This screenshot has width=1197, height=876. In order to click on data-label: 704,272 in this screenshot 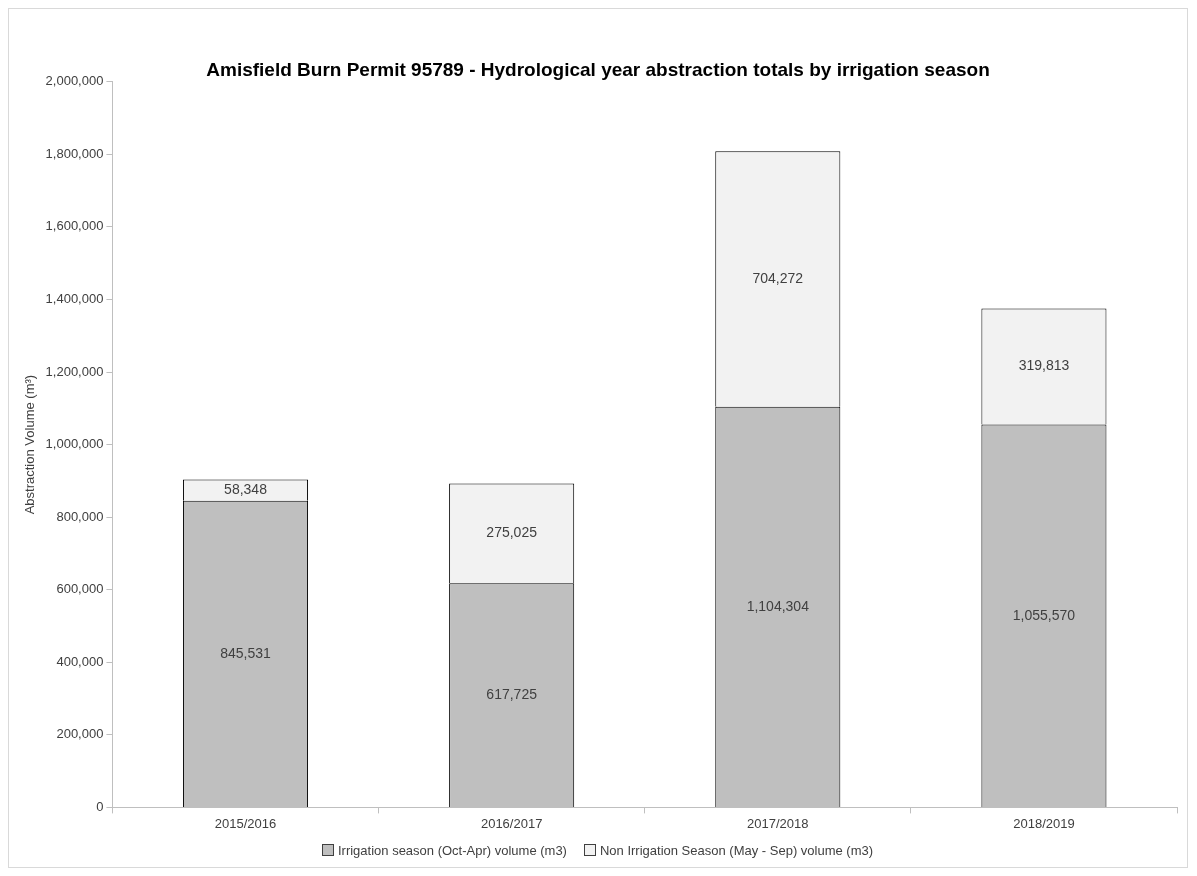, I will do `click(778, 277)`.